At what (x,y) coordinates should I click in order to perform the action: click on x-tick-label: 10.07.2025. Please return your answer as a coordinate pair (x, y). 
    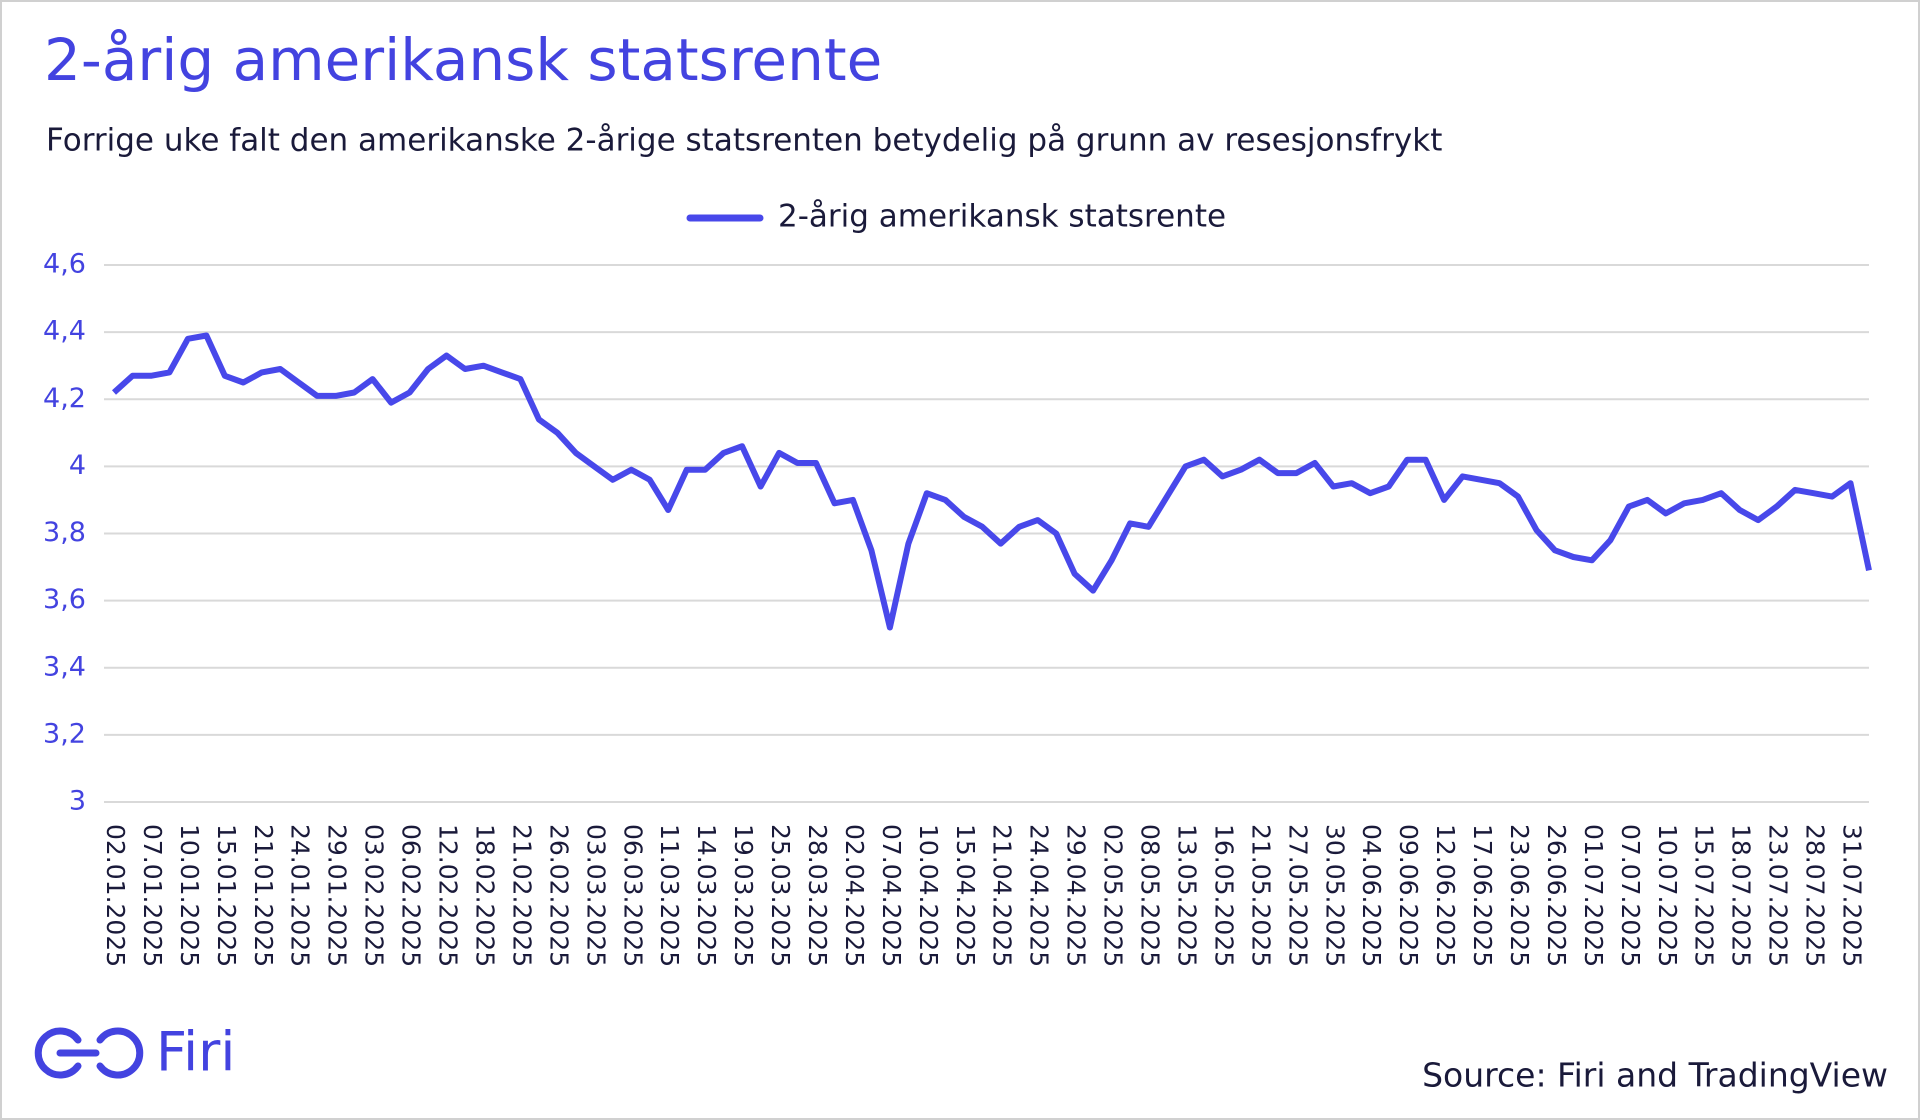
    Looking at the image, I should click on (1667, 895).